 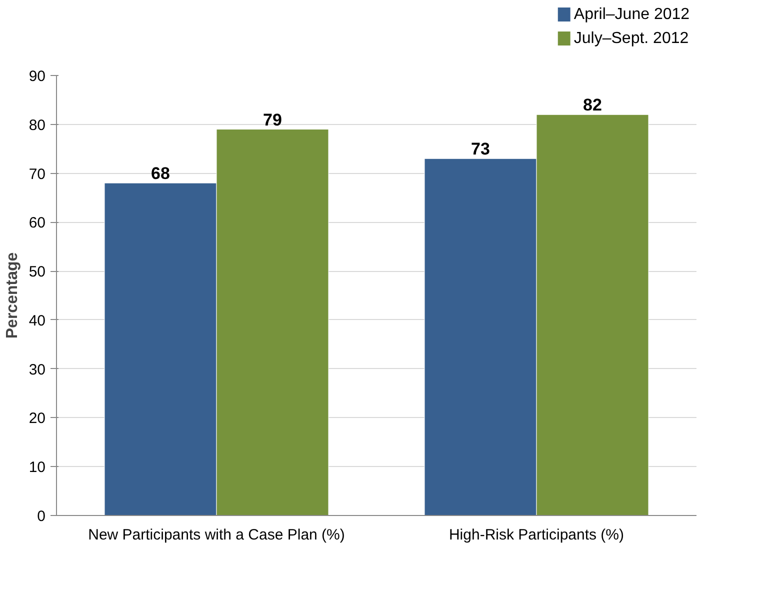 I want to click on y-tick-label: 10, so click(x=37, y=467).